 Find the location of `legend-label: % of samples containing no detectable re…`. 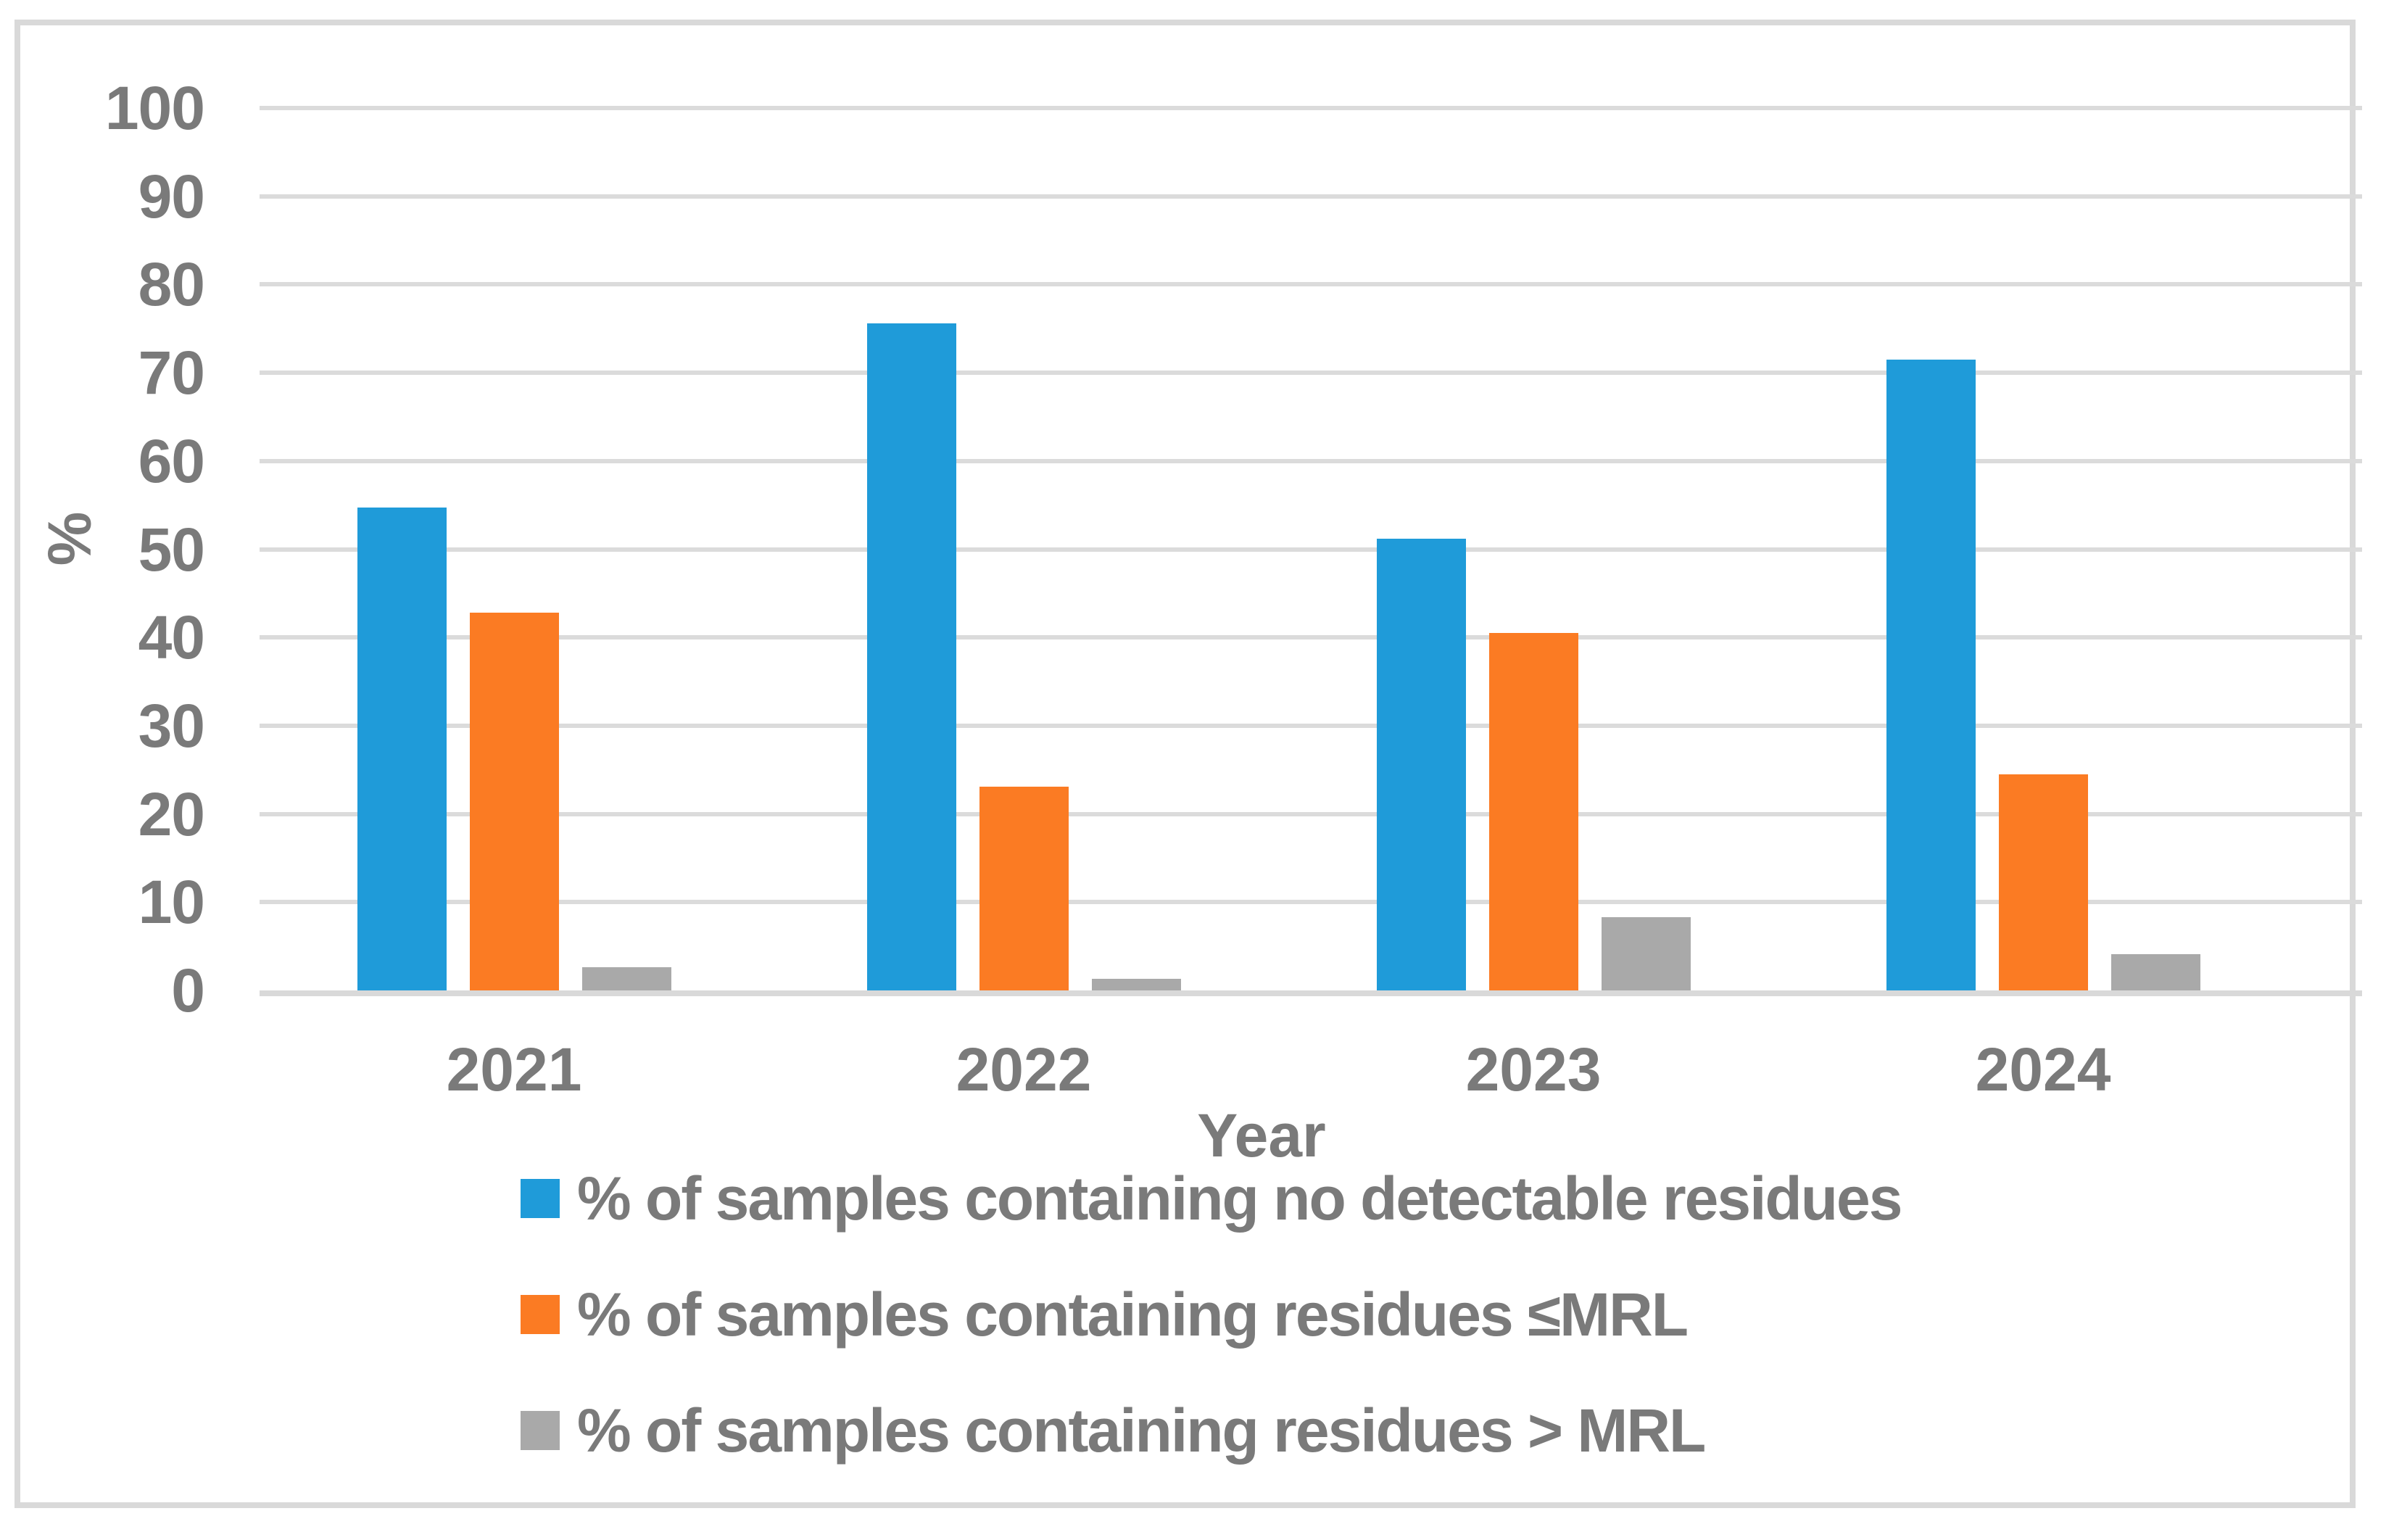

legend-label: % of samples containing no detectable re… is located at coordinates (1239, 1198).